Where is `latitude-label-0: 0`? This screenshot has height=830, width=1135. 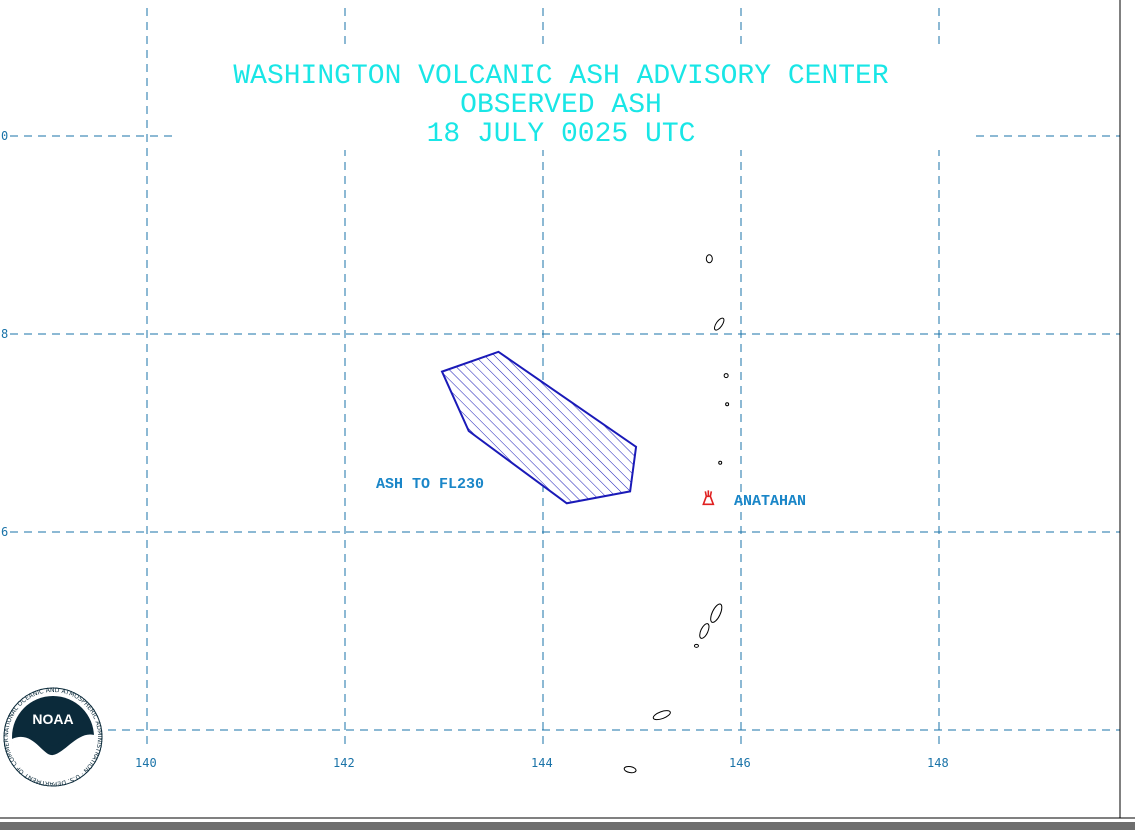 latitude-label-0: 0 is located at coordinates (4, 136).